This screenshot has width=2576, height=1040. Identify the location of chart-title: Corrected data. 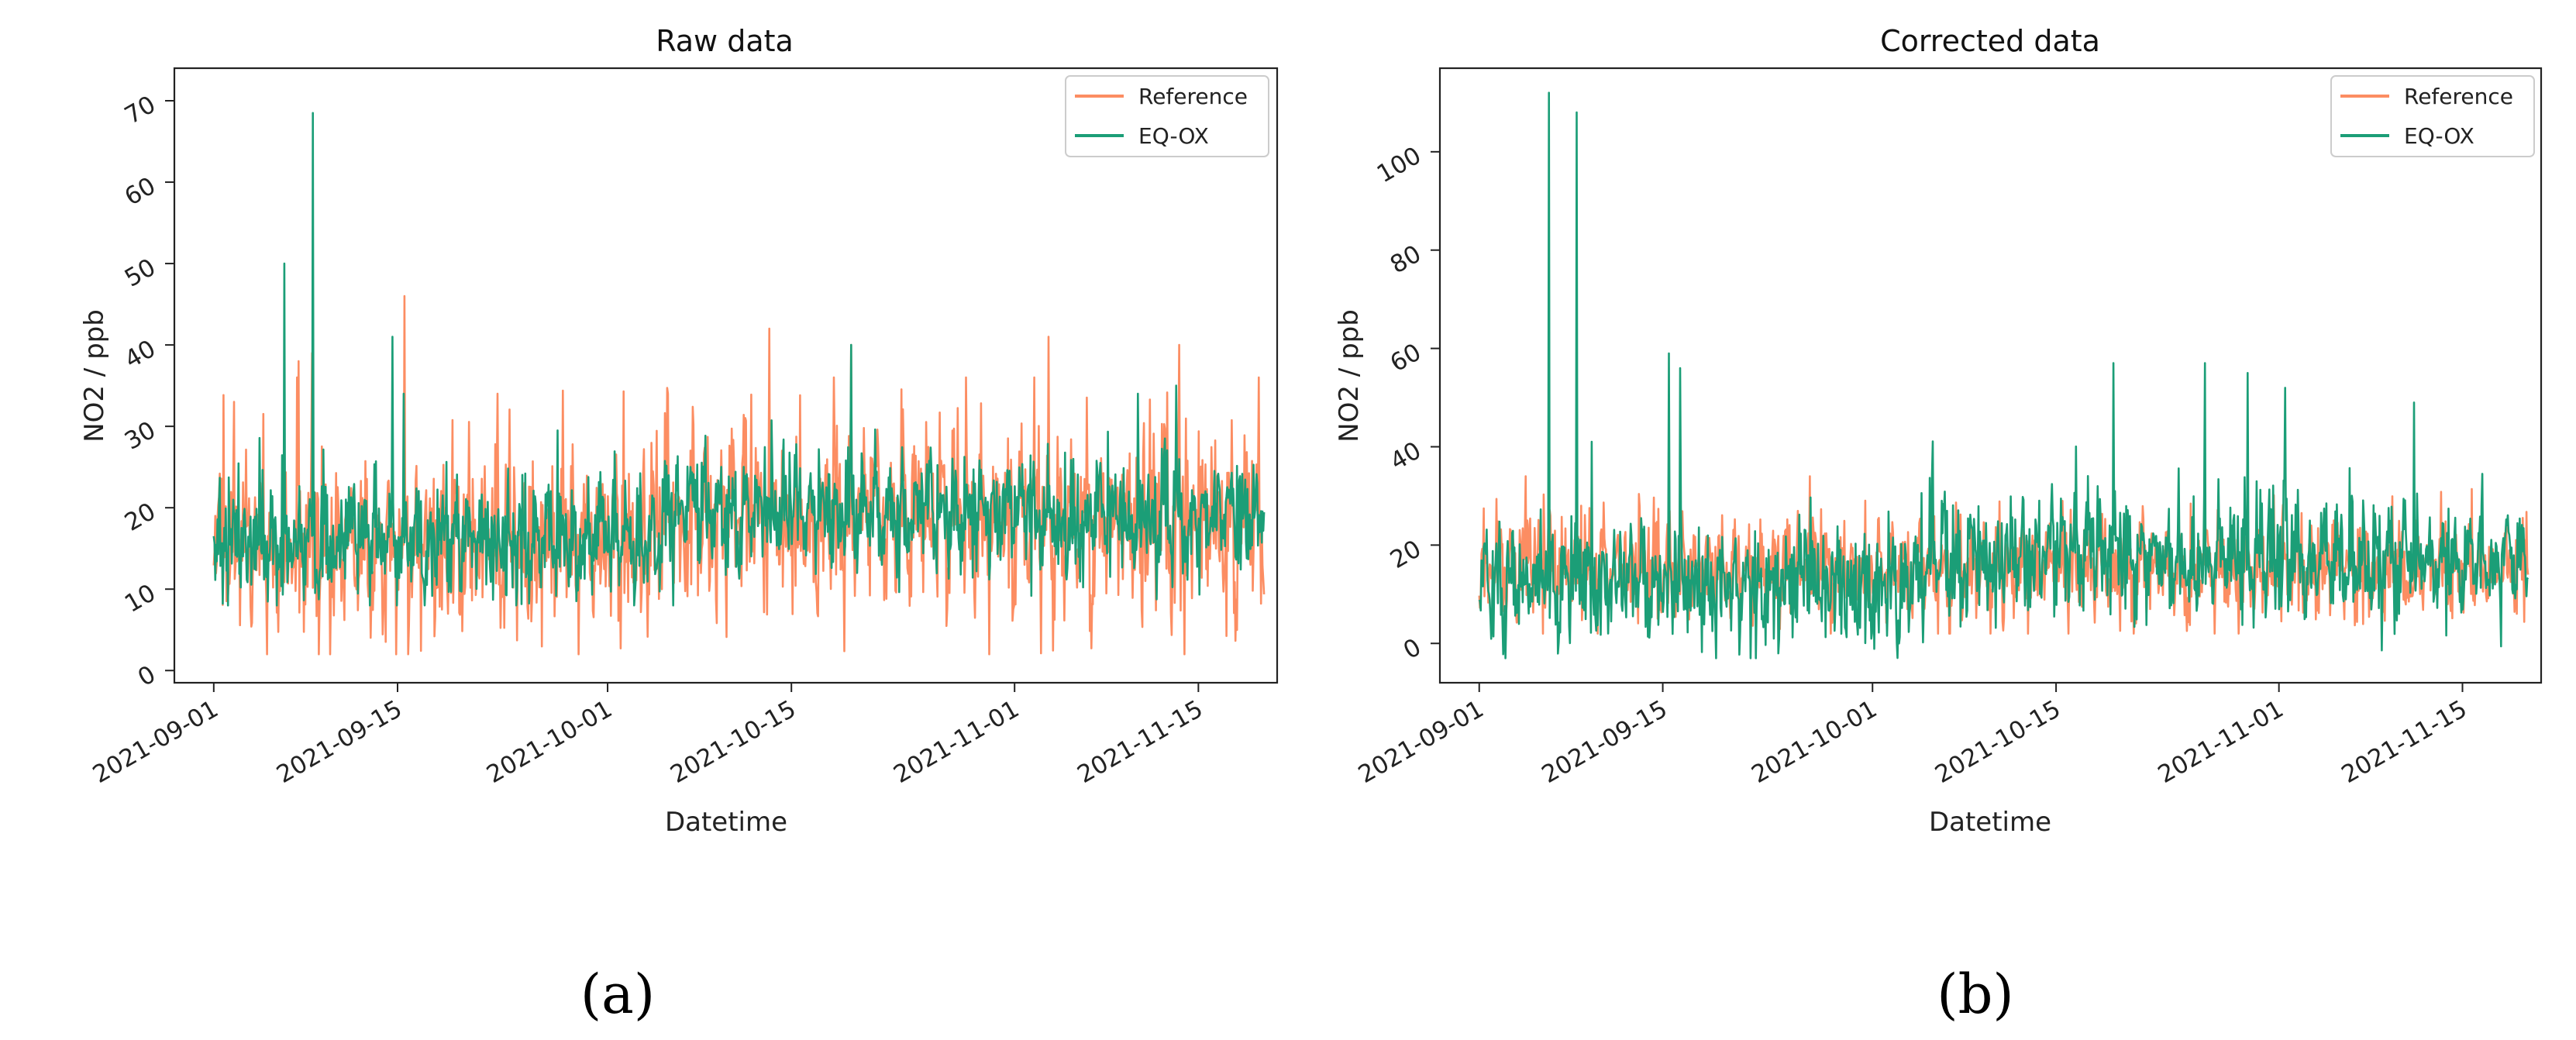
(1990, 41).